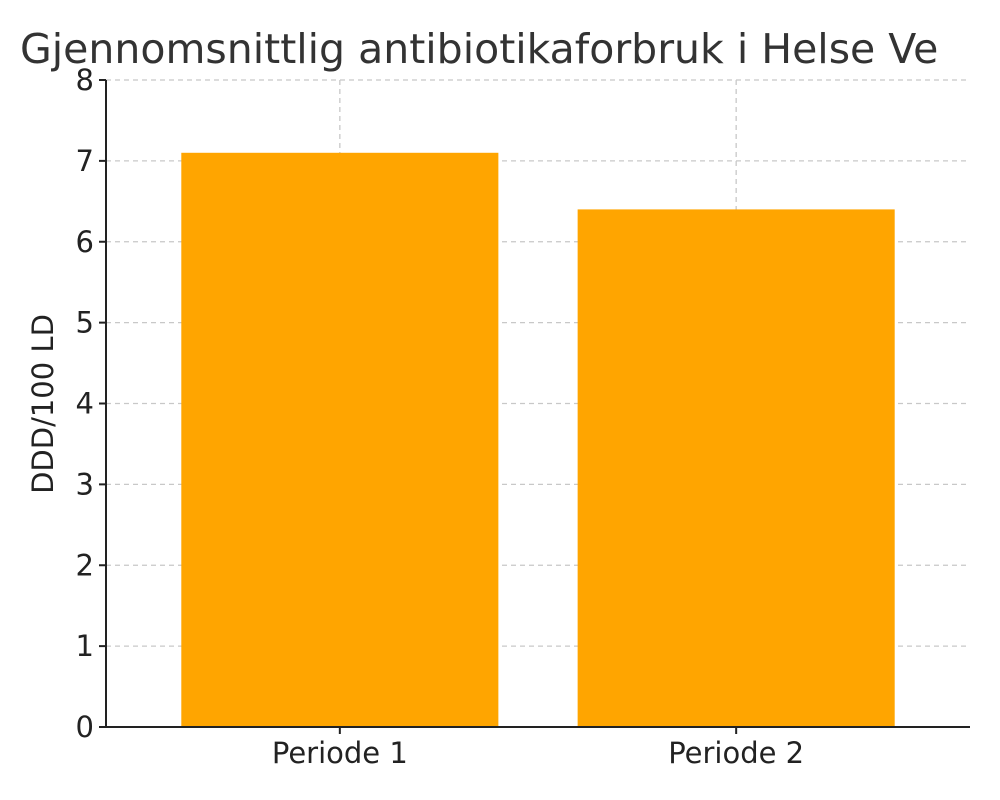  Describe the element at coordinates (85, 565) in the screenshot. I see `y-tick-label: 2` at that location.